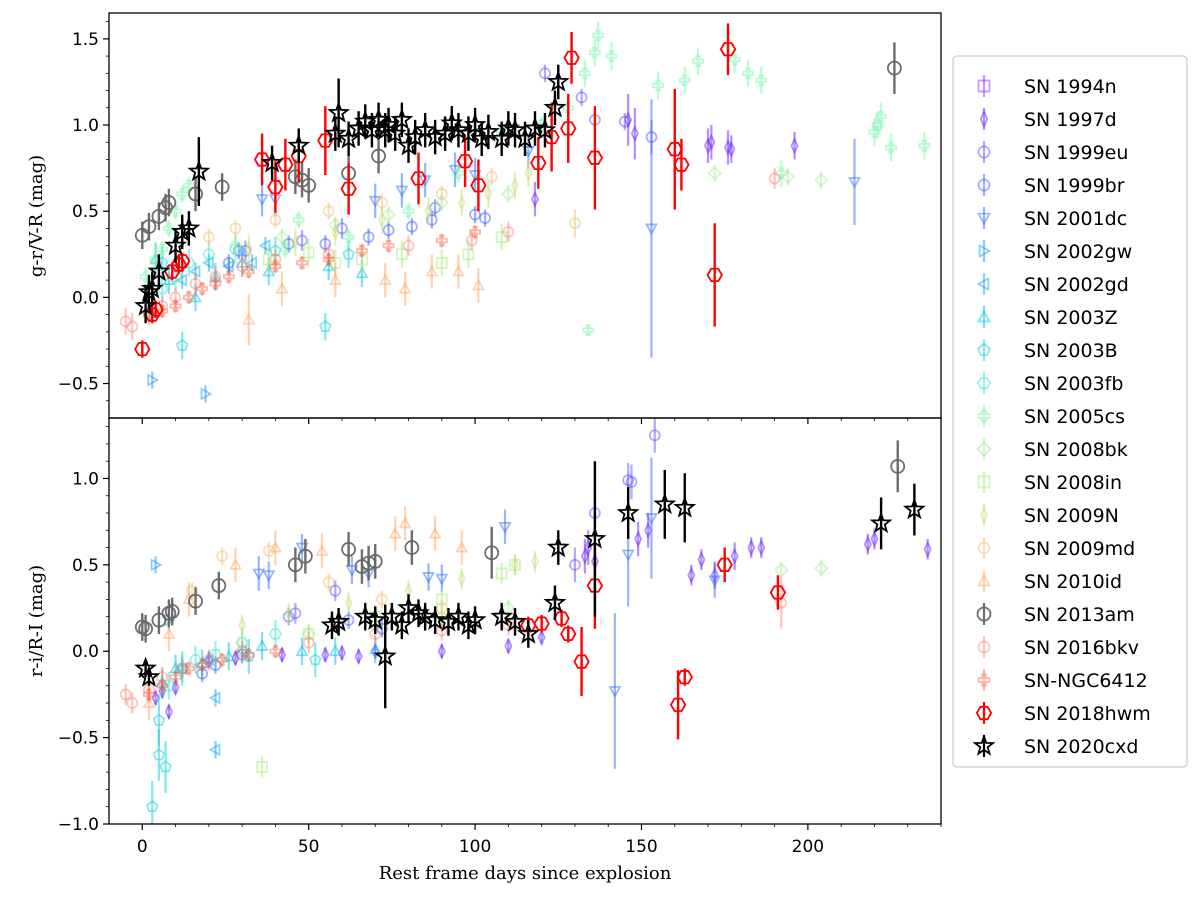 This screenshot has width=1200, height=897. I want to click on series-3-bottom, so click(292, 645).